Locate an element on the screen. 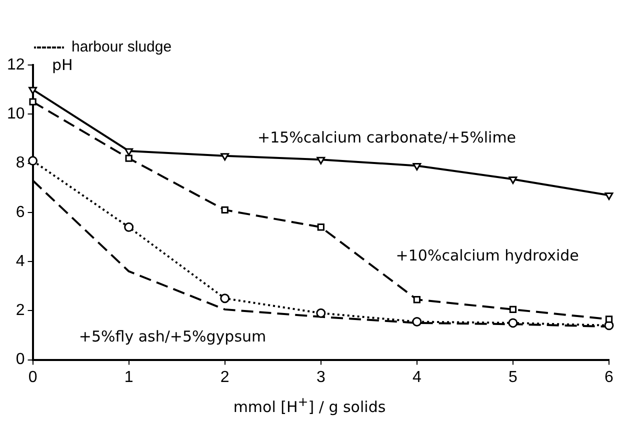  x-tick-label: 5 is located at coordinates (513, 377).